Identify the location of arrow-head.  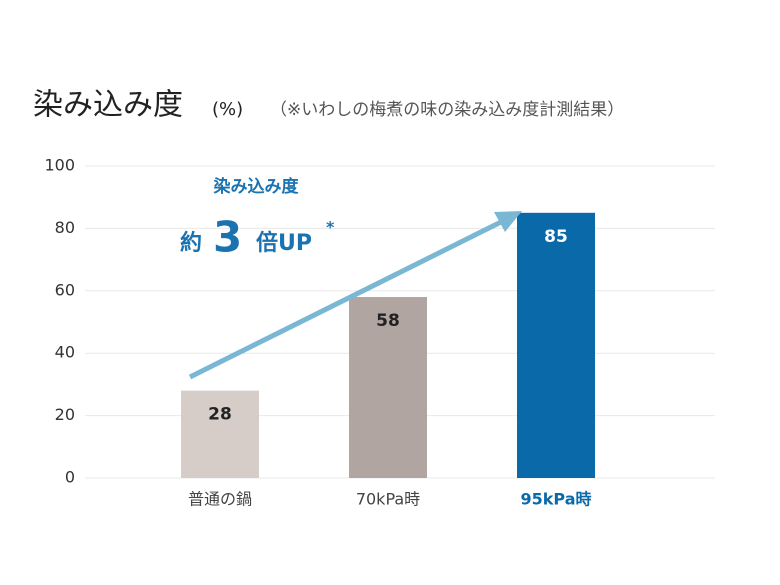
(508, 221).